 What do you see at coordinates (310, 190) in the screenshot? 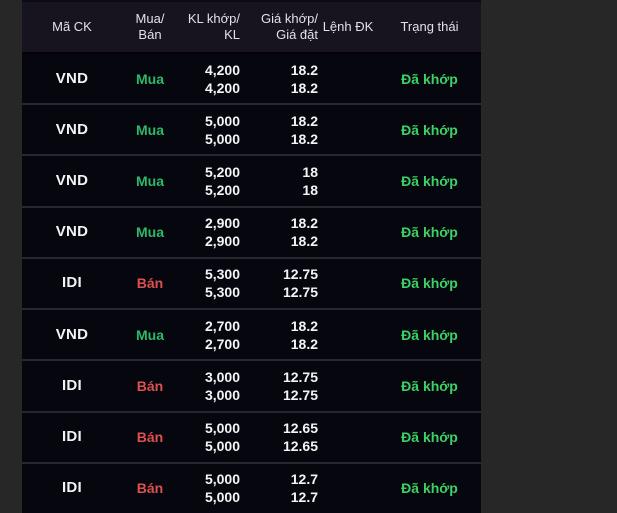
I see `order-price: 18` at bounding box center [310, 190].